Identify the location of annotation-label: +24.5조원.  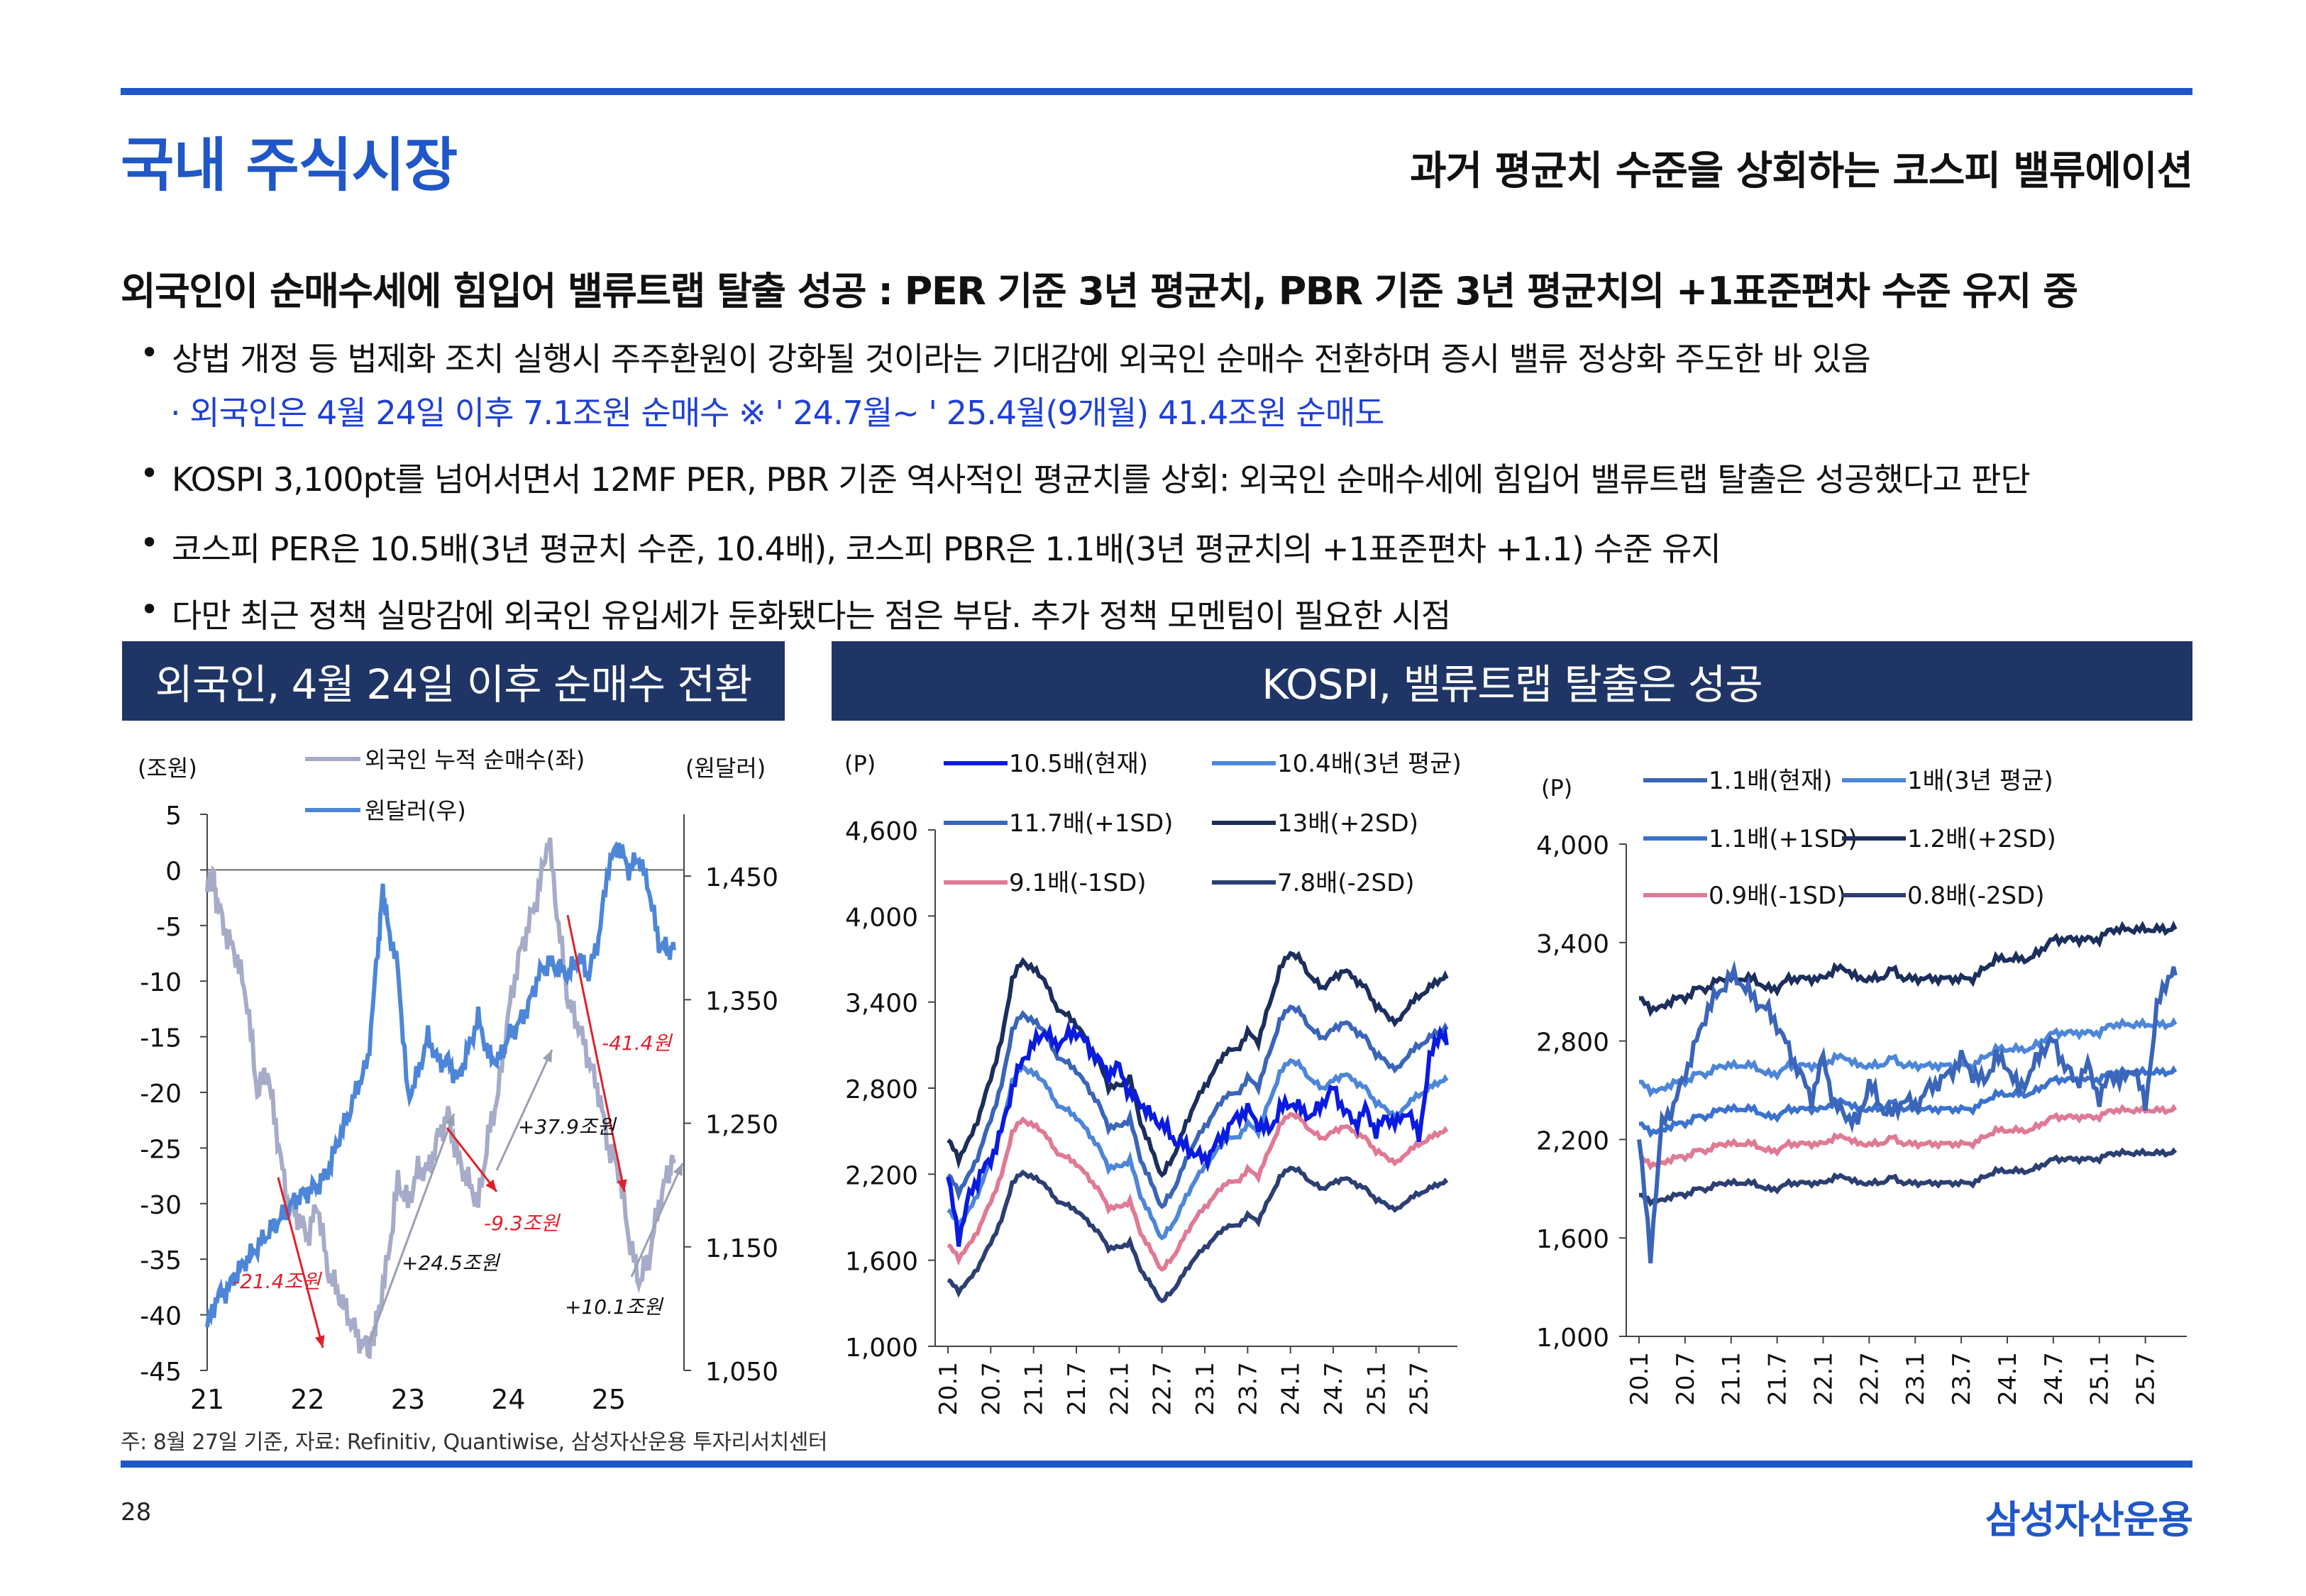
(451, 1263).